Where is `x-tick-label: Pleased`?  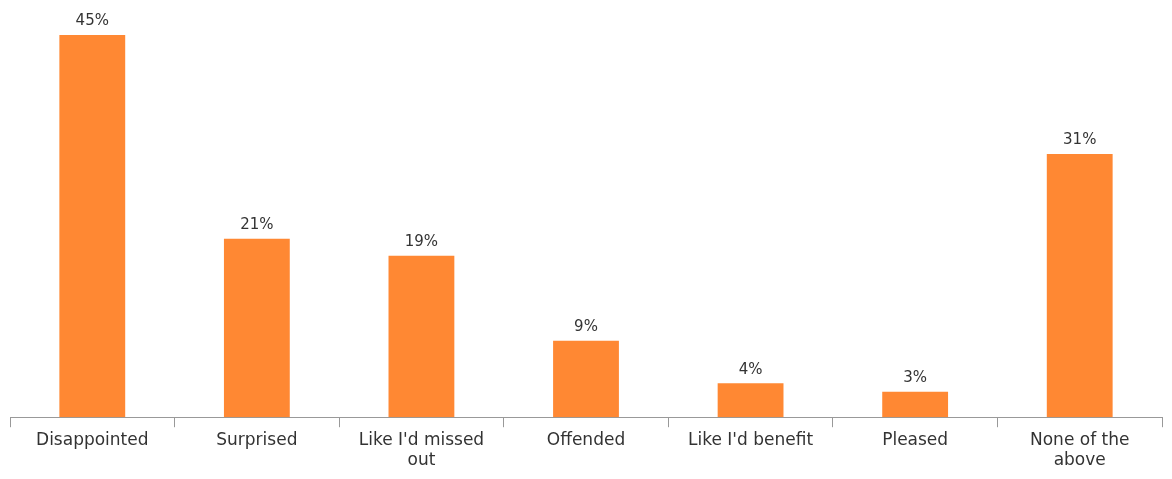
x-tick-label: Pleased is located at coordinates (915, 438).